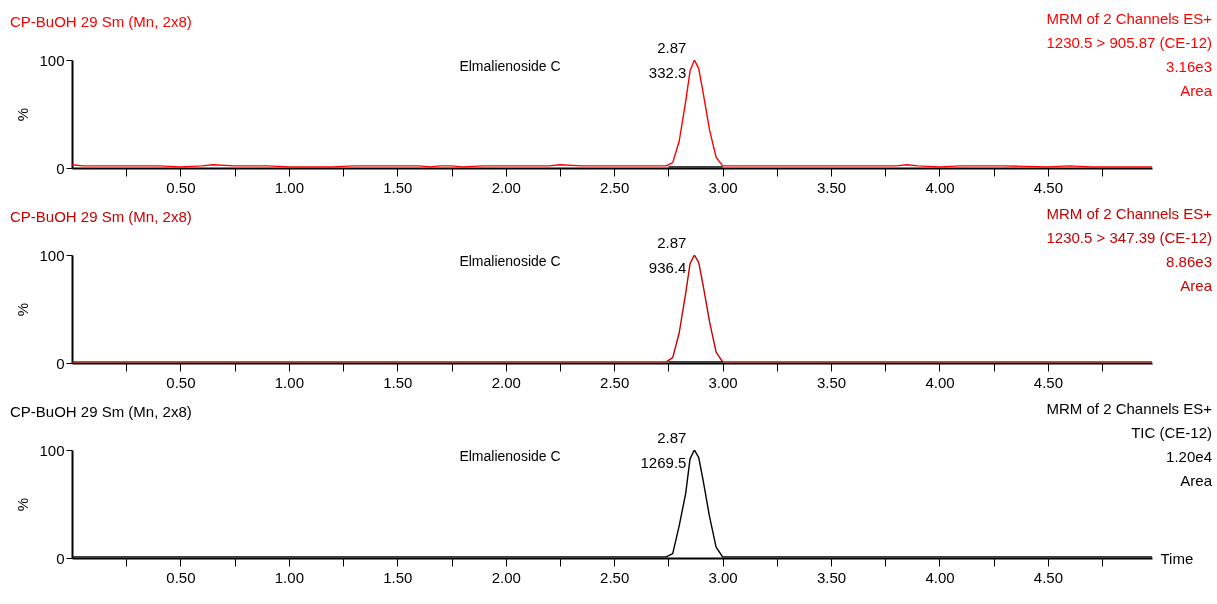  Describe the element at coordinates (1189, 261) in the screenshot. I see `text: 8.86e3` at that location.